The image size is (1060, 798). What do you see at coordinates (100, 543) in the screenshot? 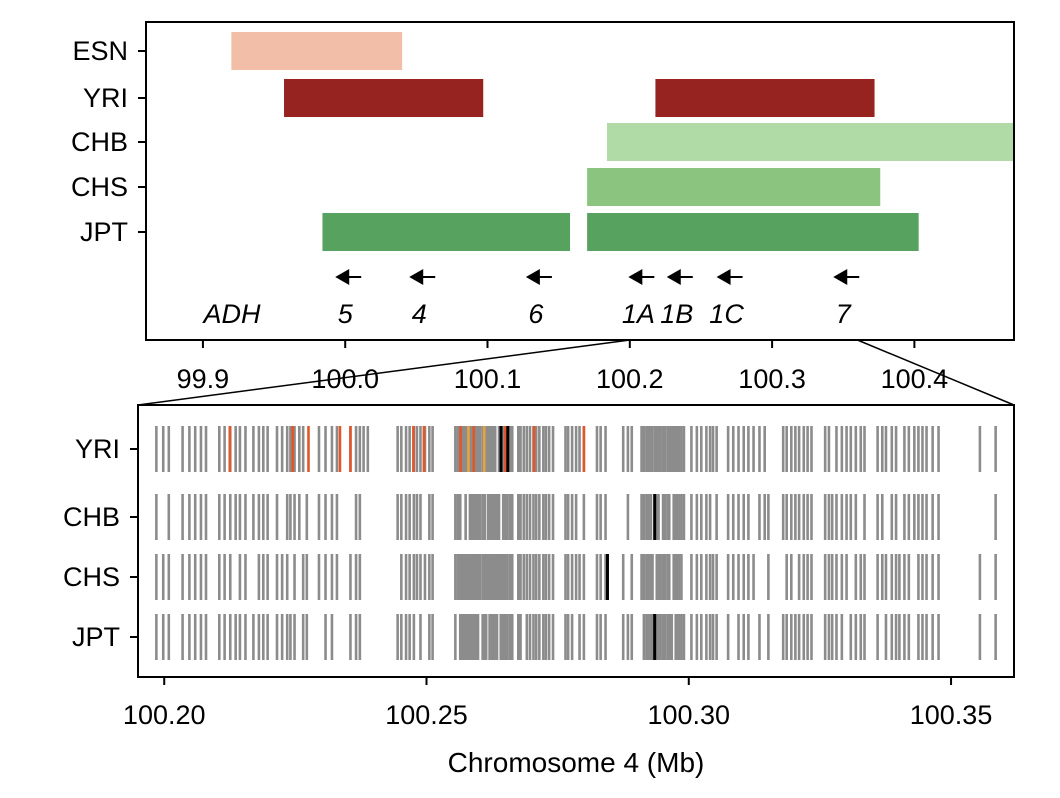
I see `bottom-y-axis: YRI CHB CHS JPT` at bounding box center [100, 543].